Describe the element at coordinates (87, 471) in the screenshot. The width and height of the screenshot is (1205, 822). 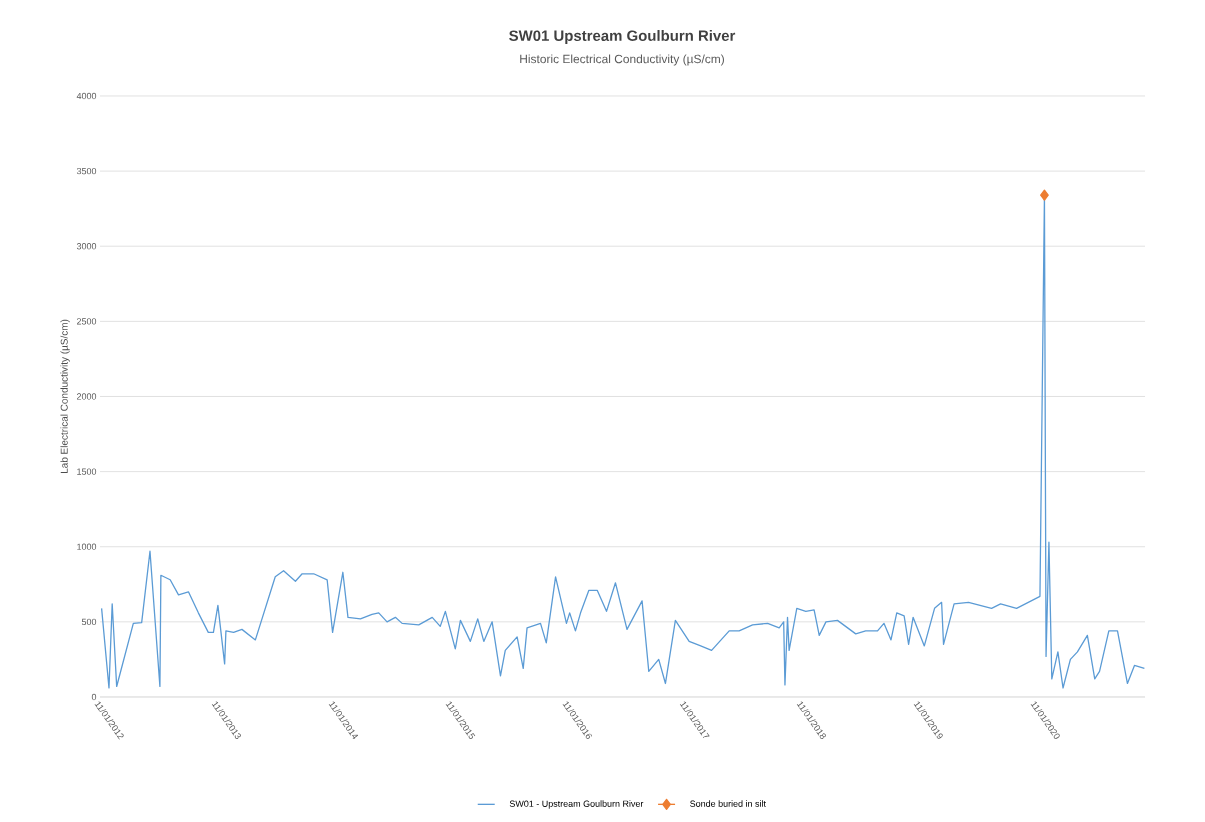
I see `y-tick-label: 1500` at that location.